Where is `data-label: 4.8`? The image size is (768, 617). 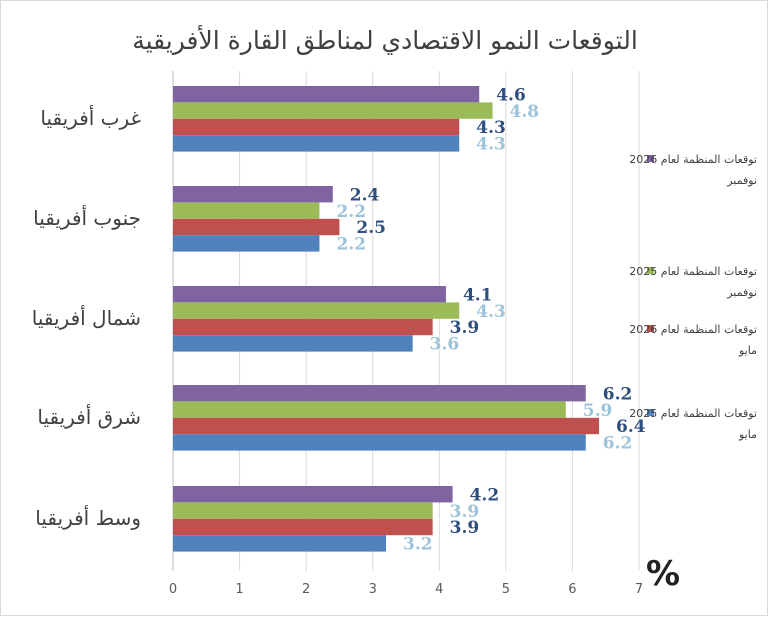
data-label: 4.8 is located at coordinates (525, 112).